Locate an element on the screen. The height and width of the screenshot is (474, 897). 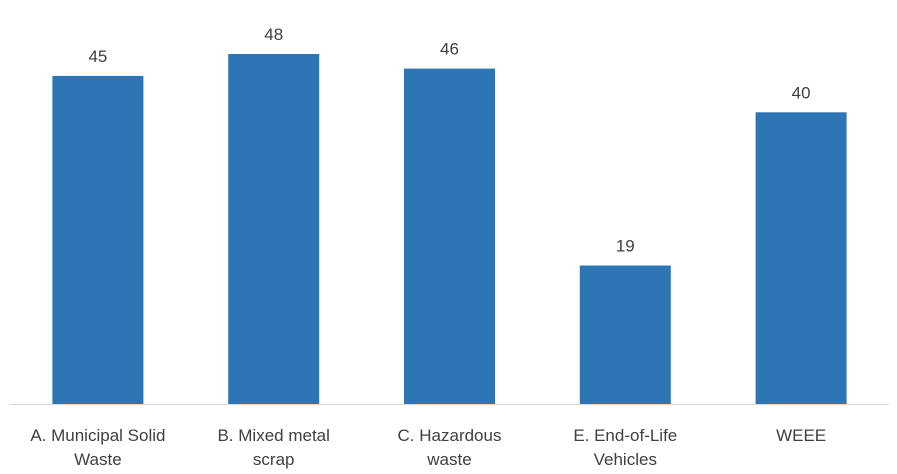
category-label-line: B. Mixed metal is located at coordinates (273, 435).